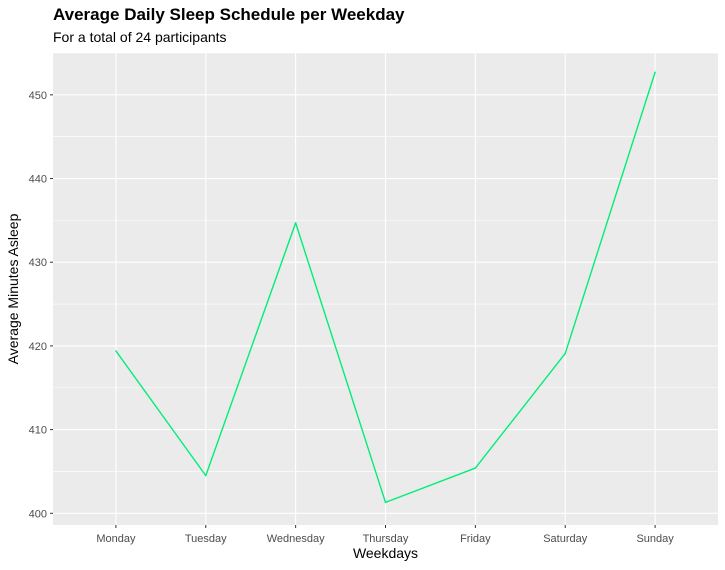  I want to click on x-tick-label: Sunday, so click(655, 539).